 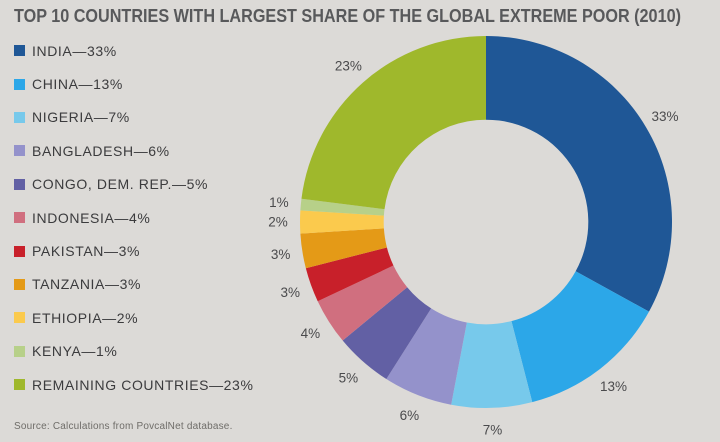 I want to click on legend-label-india: INDIA—33%, so click(x=74, y=50).